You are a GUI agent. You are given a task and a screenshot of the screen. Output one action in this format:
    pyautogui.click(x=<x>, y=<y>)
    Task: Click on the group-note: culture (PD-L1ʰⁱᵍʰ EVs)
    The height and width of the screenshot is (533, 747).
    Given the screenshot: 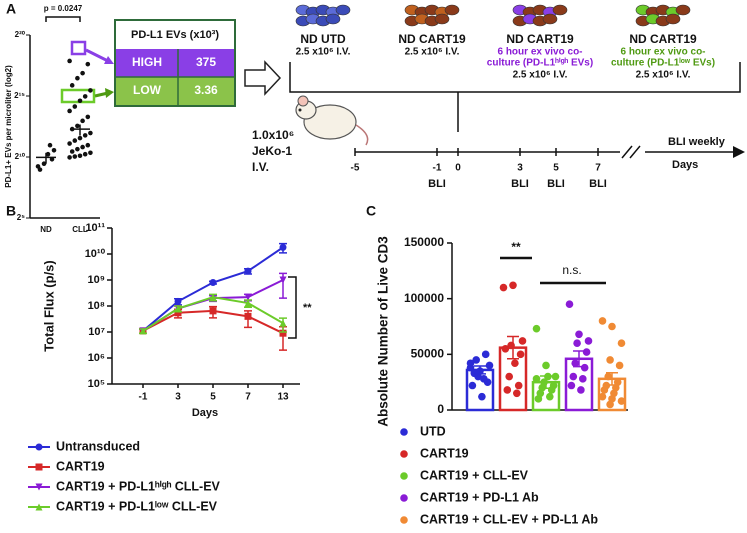 What is the action you would take?
    pyautogui.click(x=540, y=63)
    